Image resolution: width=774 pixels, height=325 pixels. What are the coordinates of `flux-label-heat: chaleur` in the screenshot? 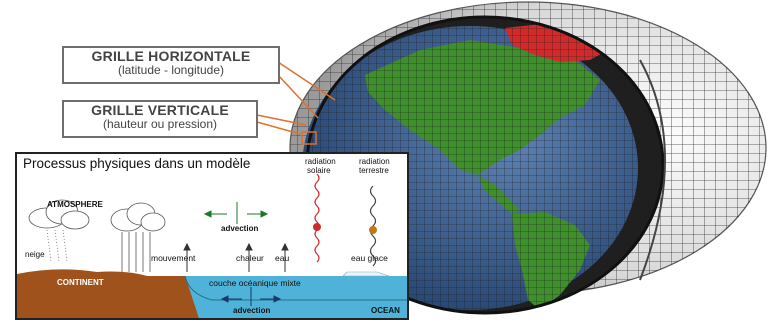 It's located at (250, 258).